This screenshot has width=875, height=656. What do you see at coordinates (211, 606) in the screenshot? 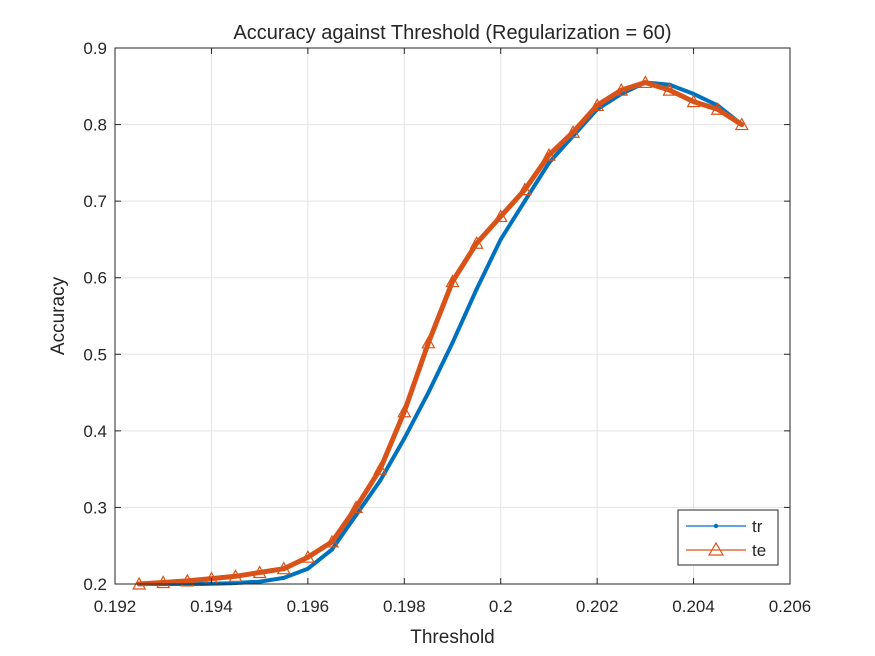
I see `x-tick-label: 0.194` at bounding box center [211, 606].